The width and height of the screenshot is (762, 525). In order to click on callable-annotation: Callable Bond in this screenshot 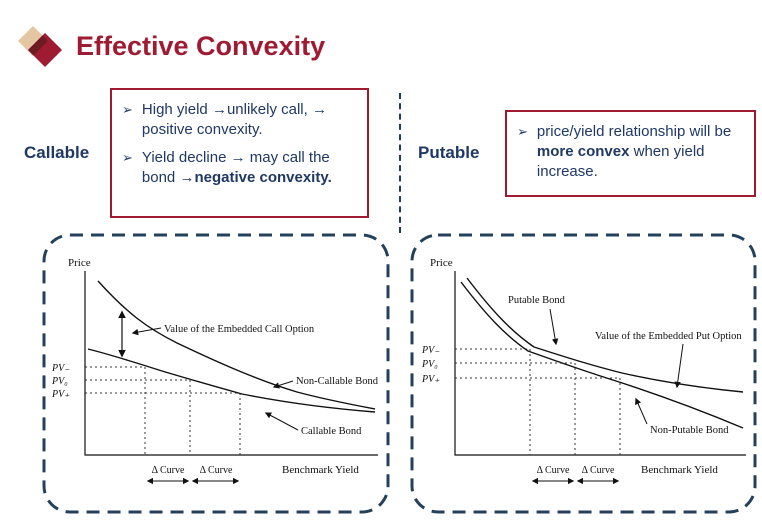, I will do `click(331, 431)`.